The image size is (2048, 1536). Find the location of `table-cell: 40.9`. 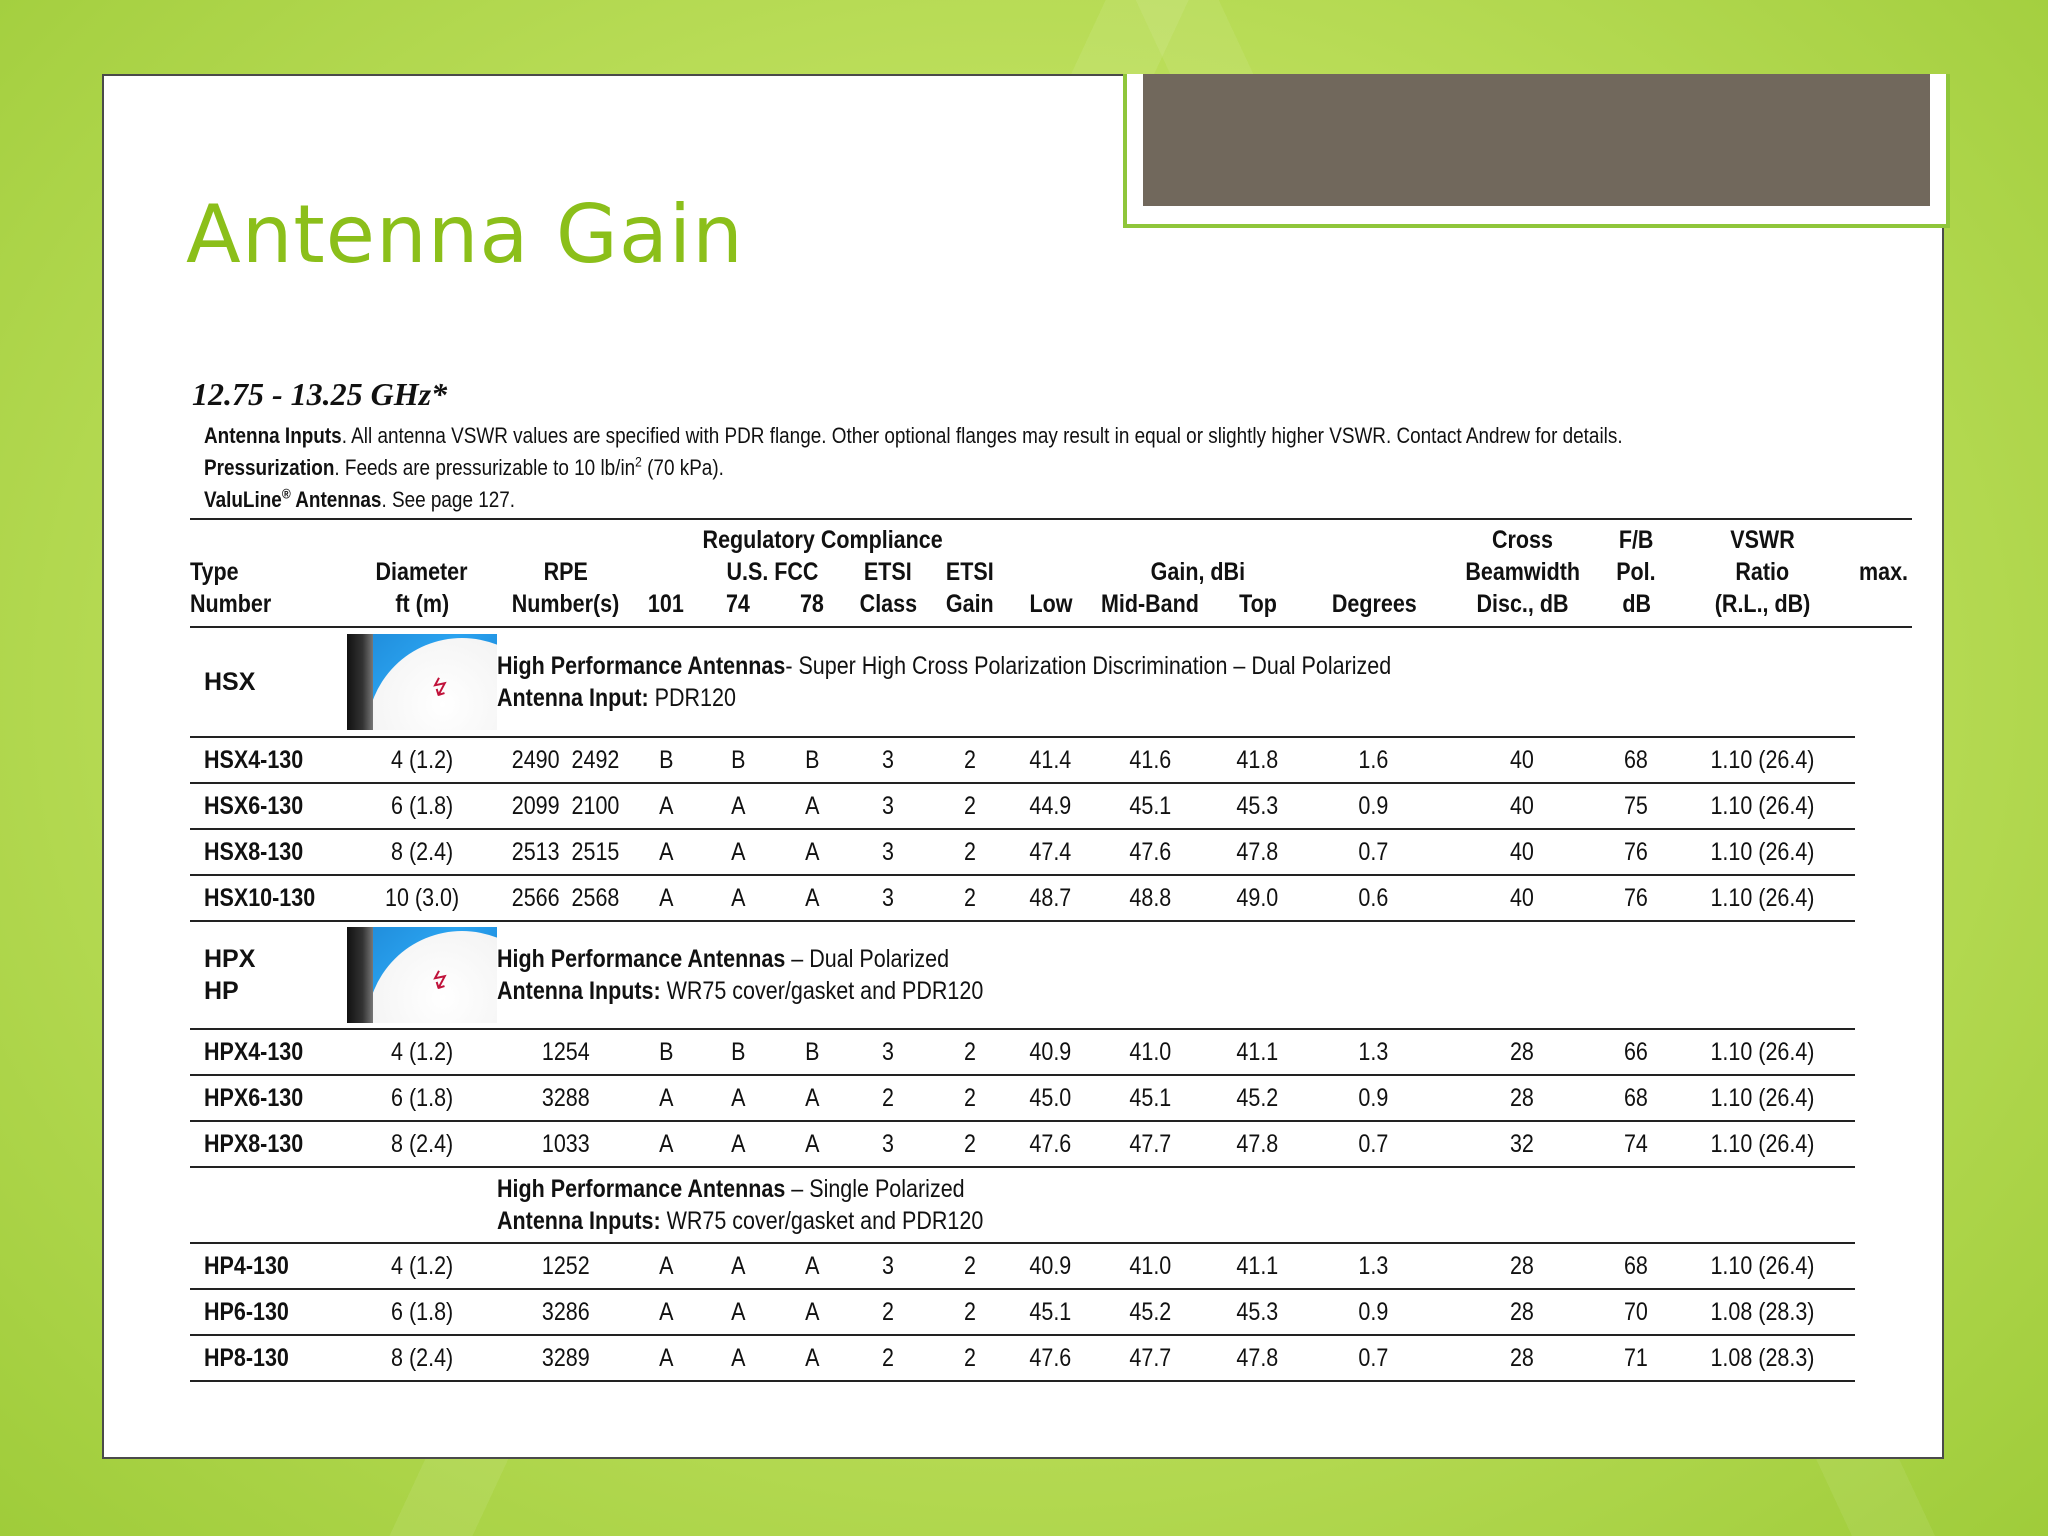

table-cell: 40.9 is located at coordinates (1050, 1266).